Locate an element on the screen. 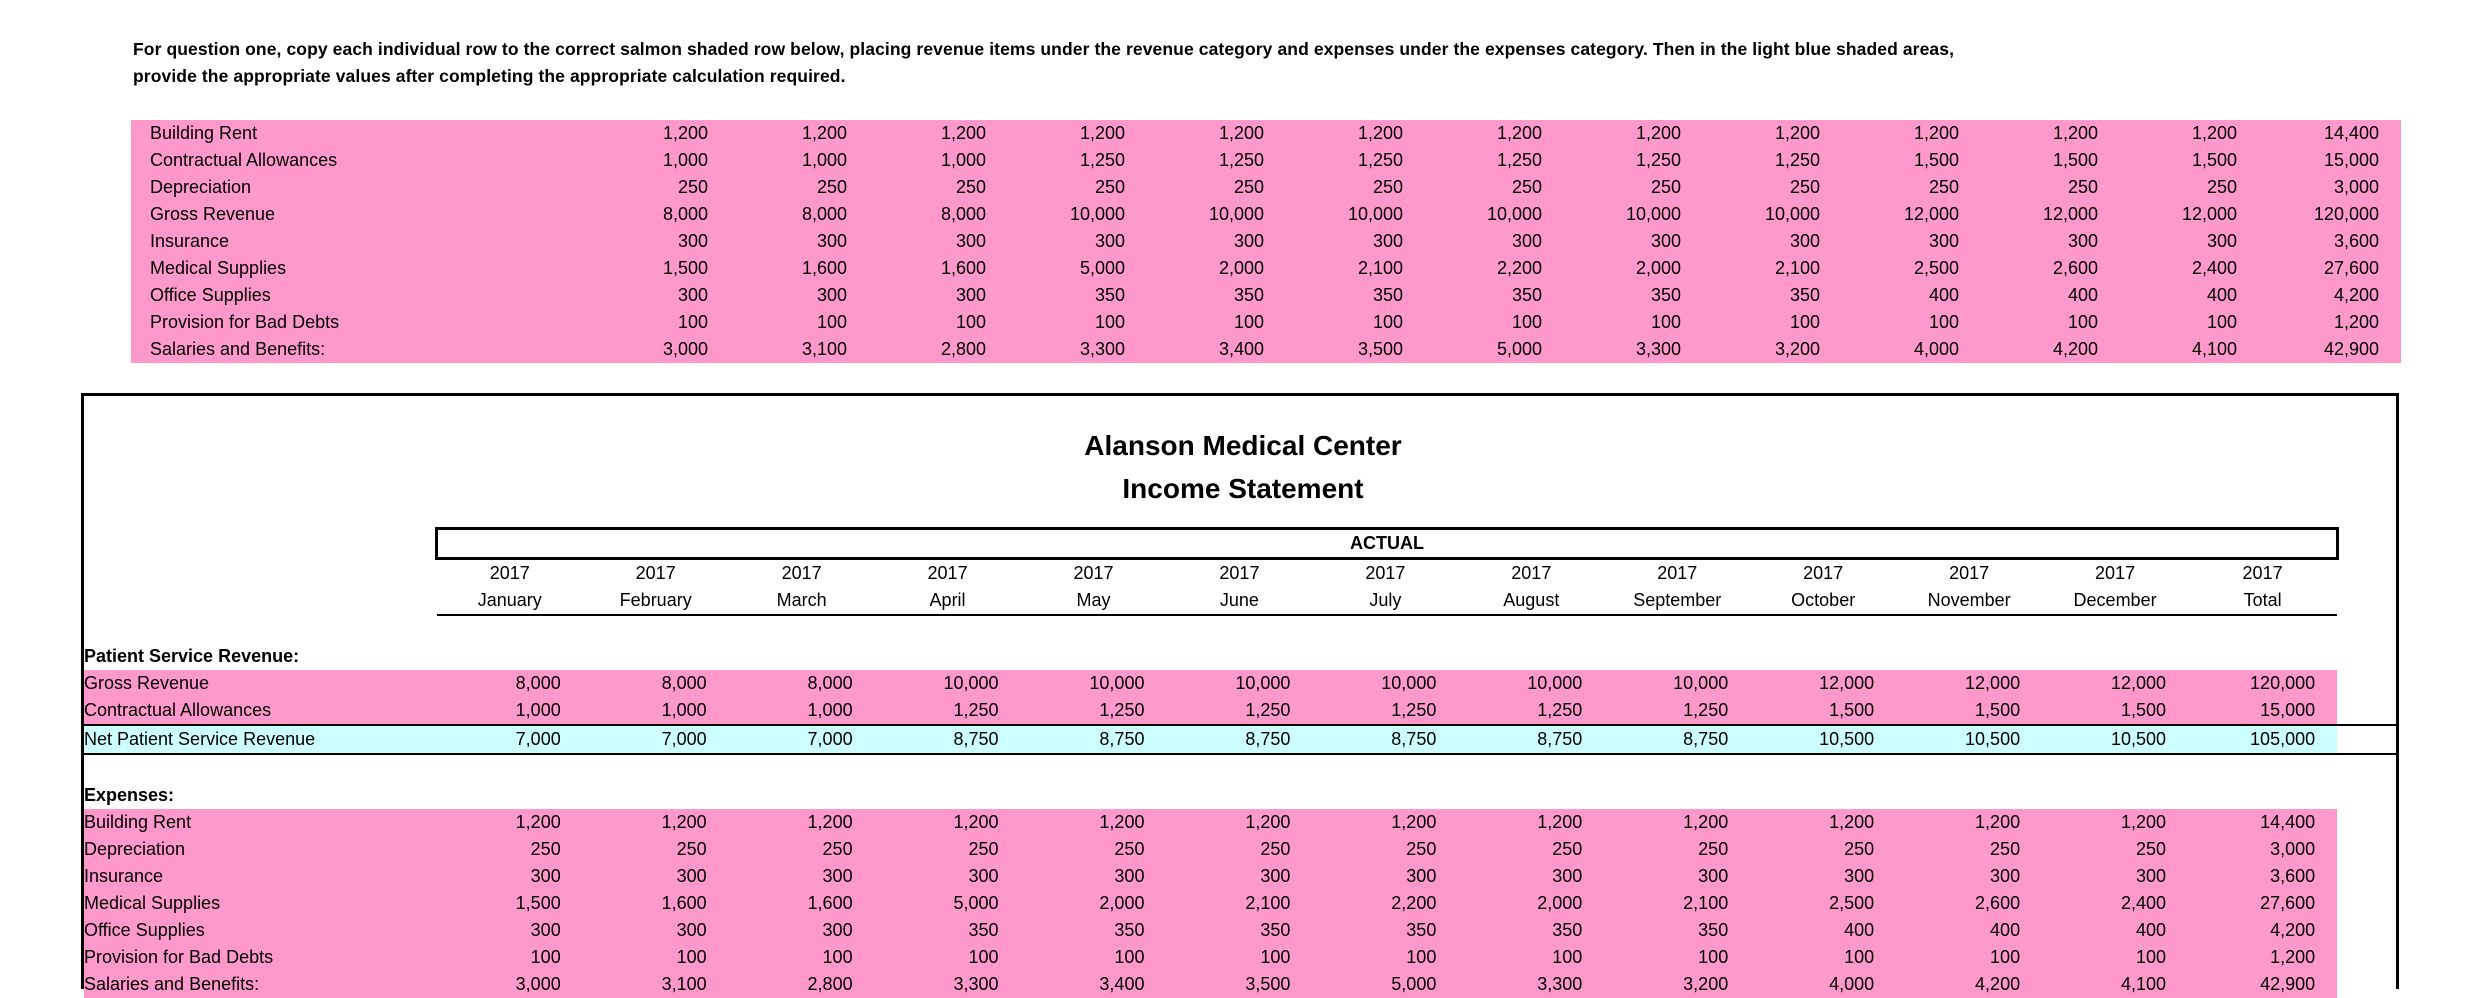 The width and height of the screenshot is (2483, 998). cell-value: 27,600 is located at coordinates (2351, 268).